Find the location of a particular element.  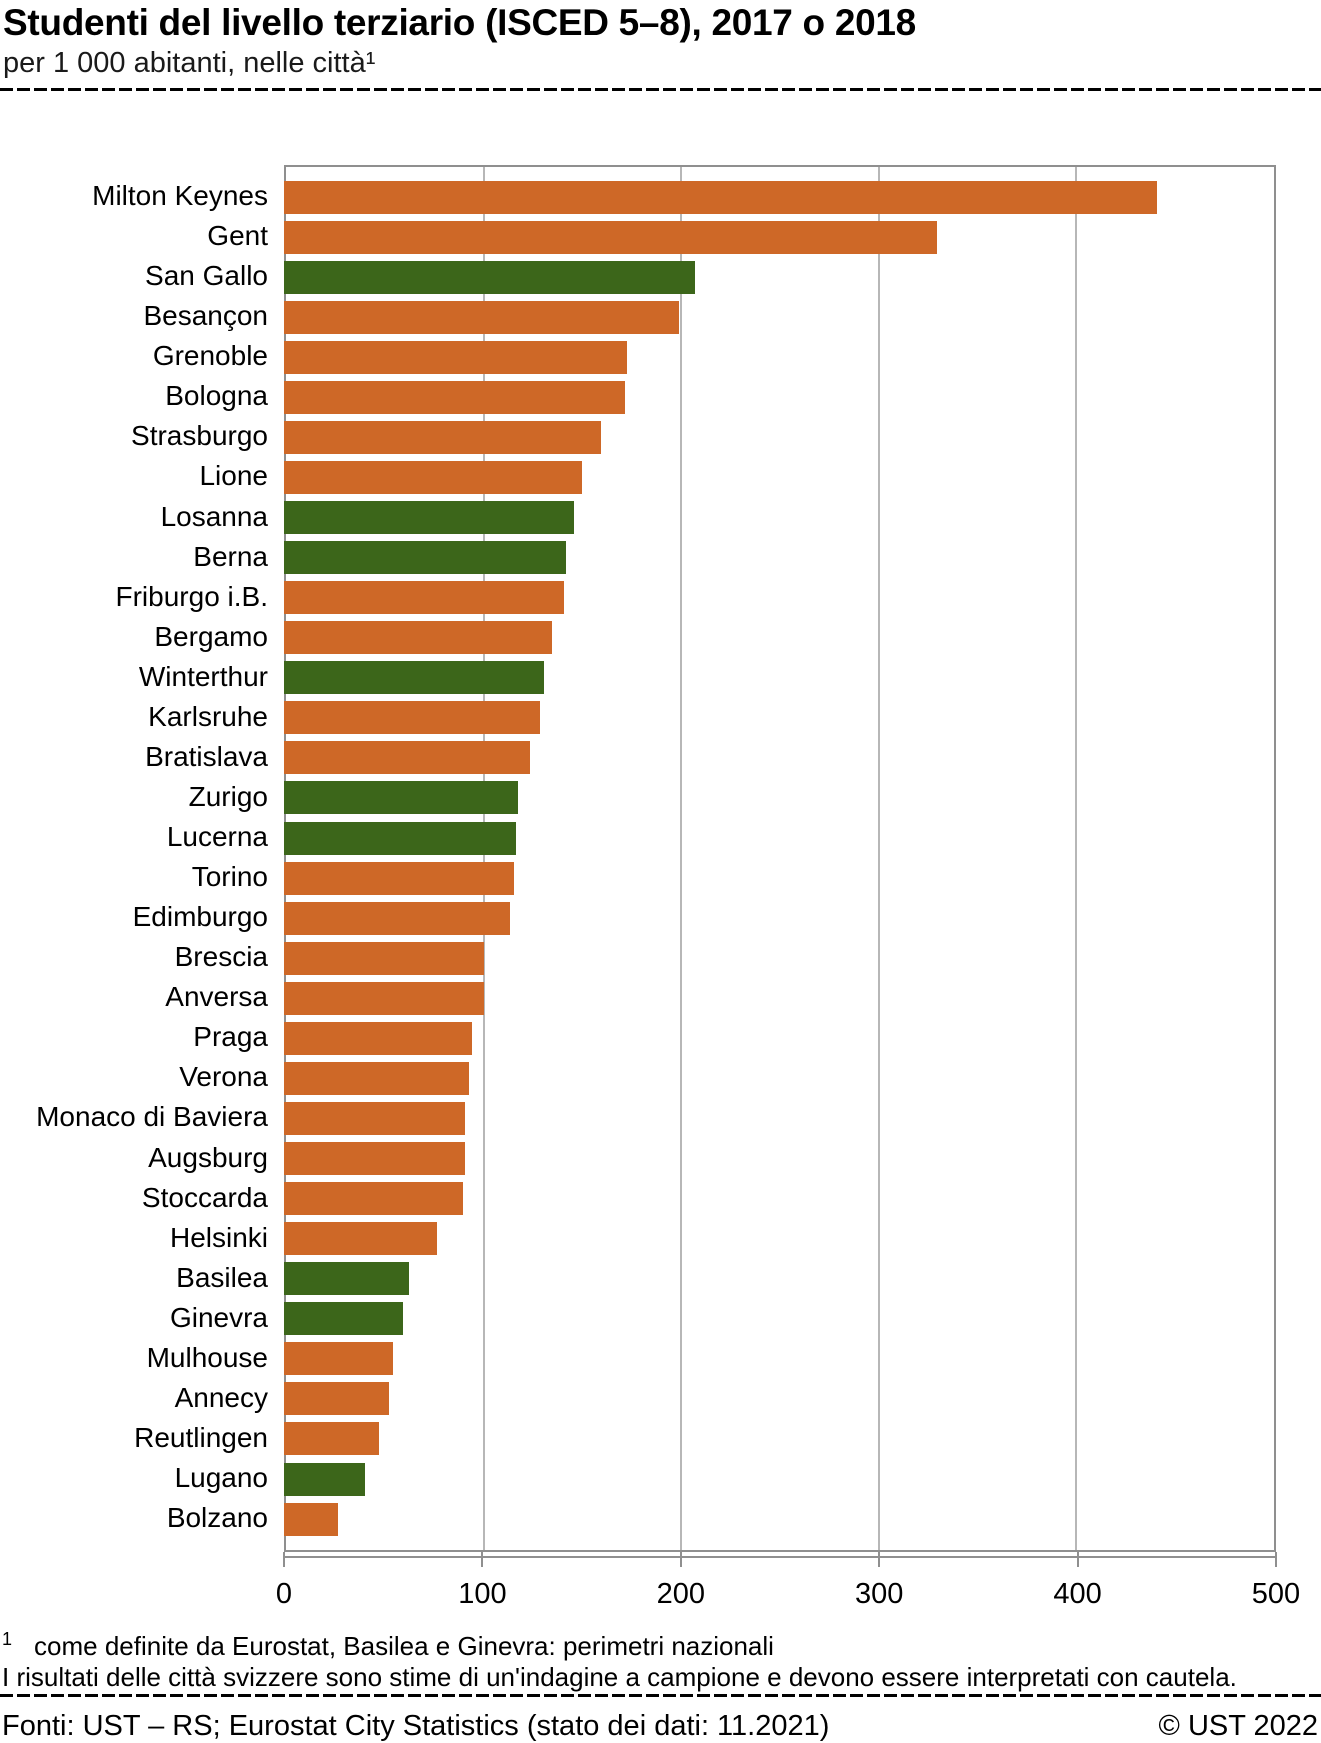

category-label: Brescia is located at coordinates (221, 957).